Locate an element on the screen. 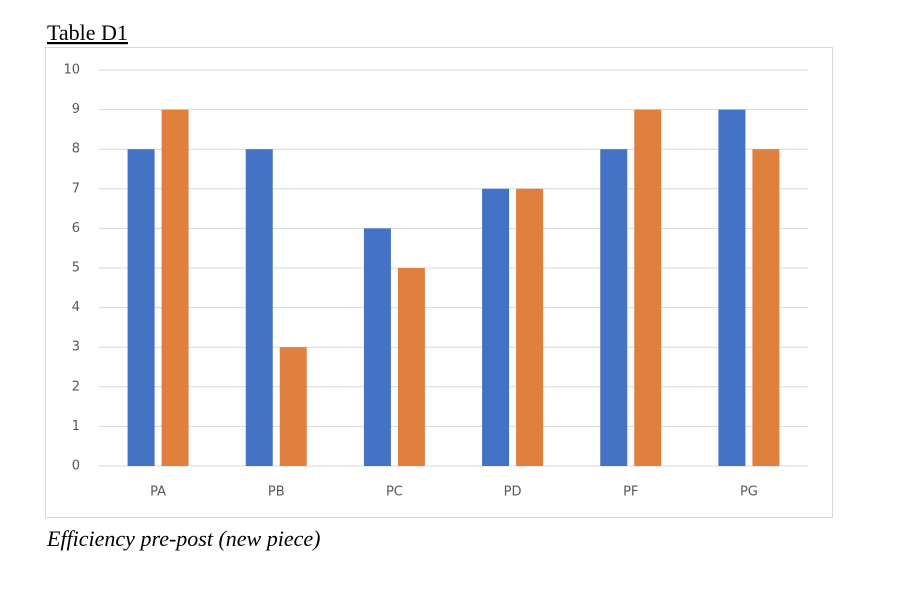 Image resolution: width=900 pixels, height=594 pixels. y-tick-label: 2 is located at coordinates (76, 386).